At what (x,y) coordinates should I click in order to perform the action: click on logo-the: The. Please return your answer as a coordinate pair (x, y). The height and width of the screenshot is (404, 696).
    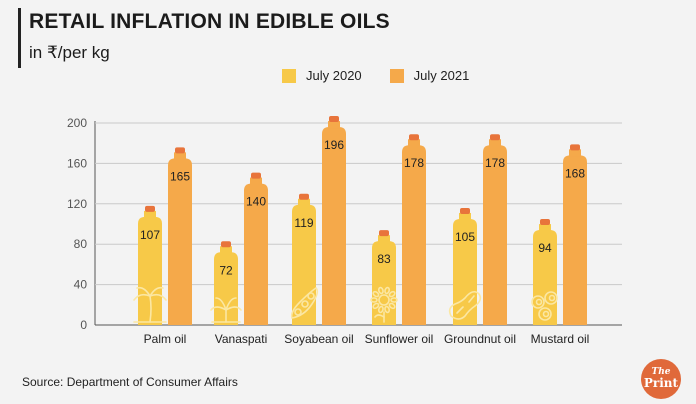
    Looking at the image, I should click on (661, 372).